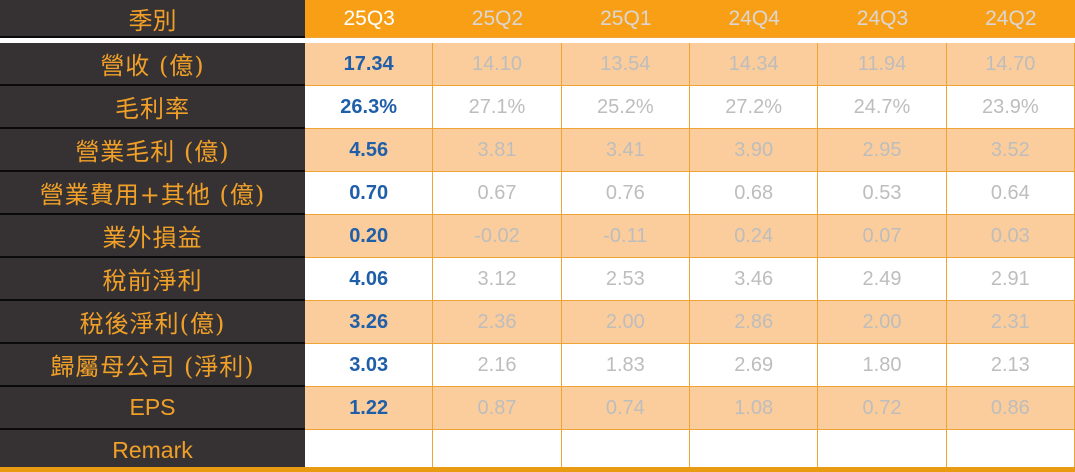  I want to click on value-cell-r1-c3: 27.2%, so click(754, 107).